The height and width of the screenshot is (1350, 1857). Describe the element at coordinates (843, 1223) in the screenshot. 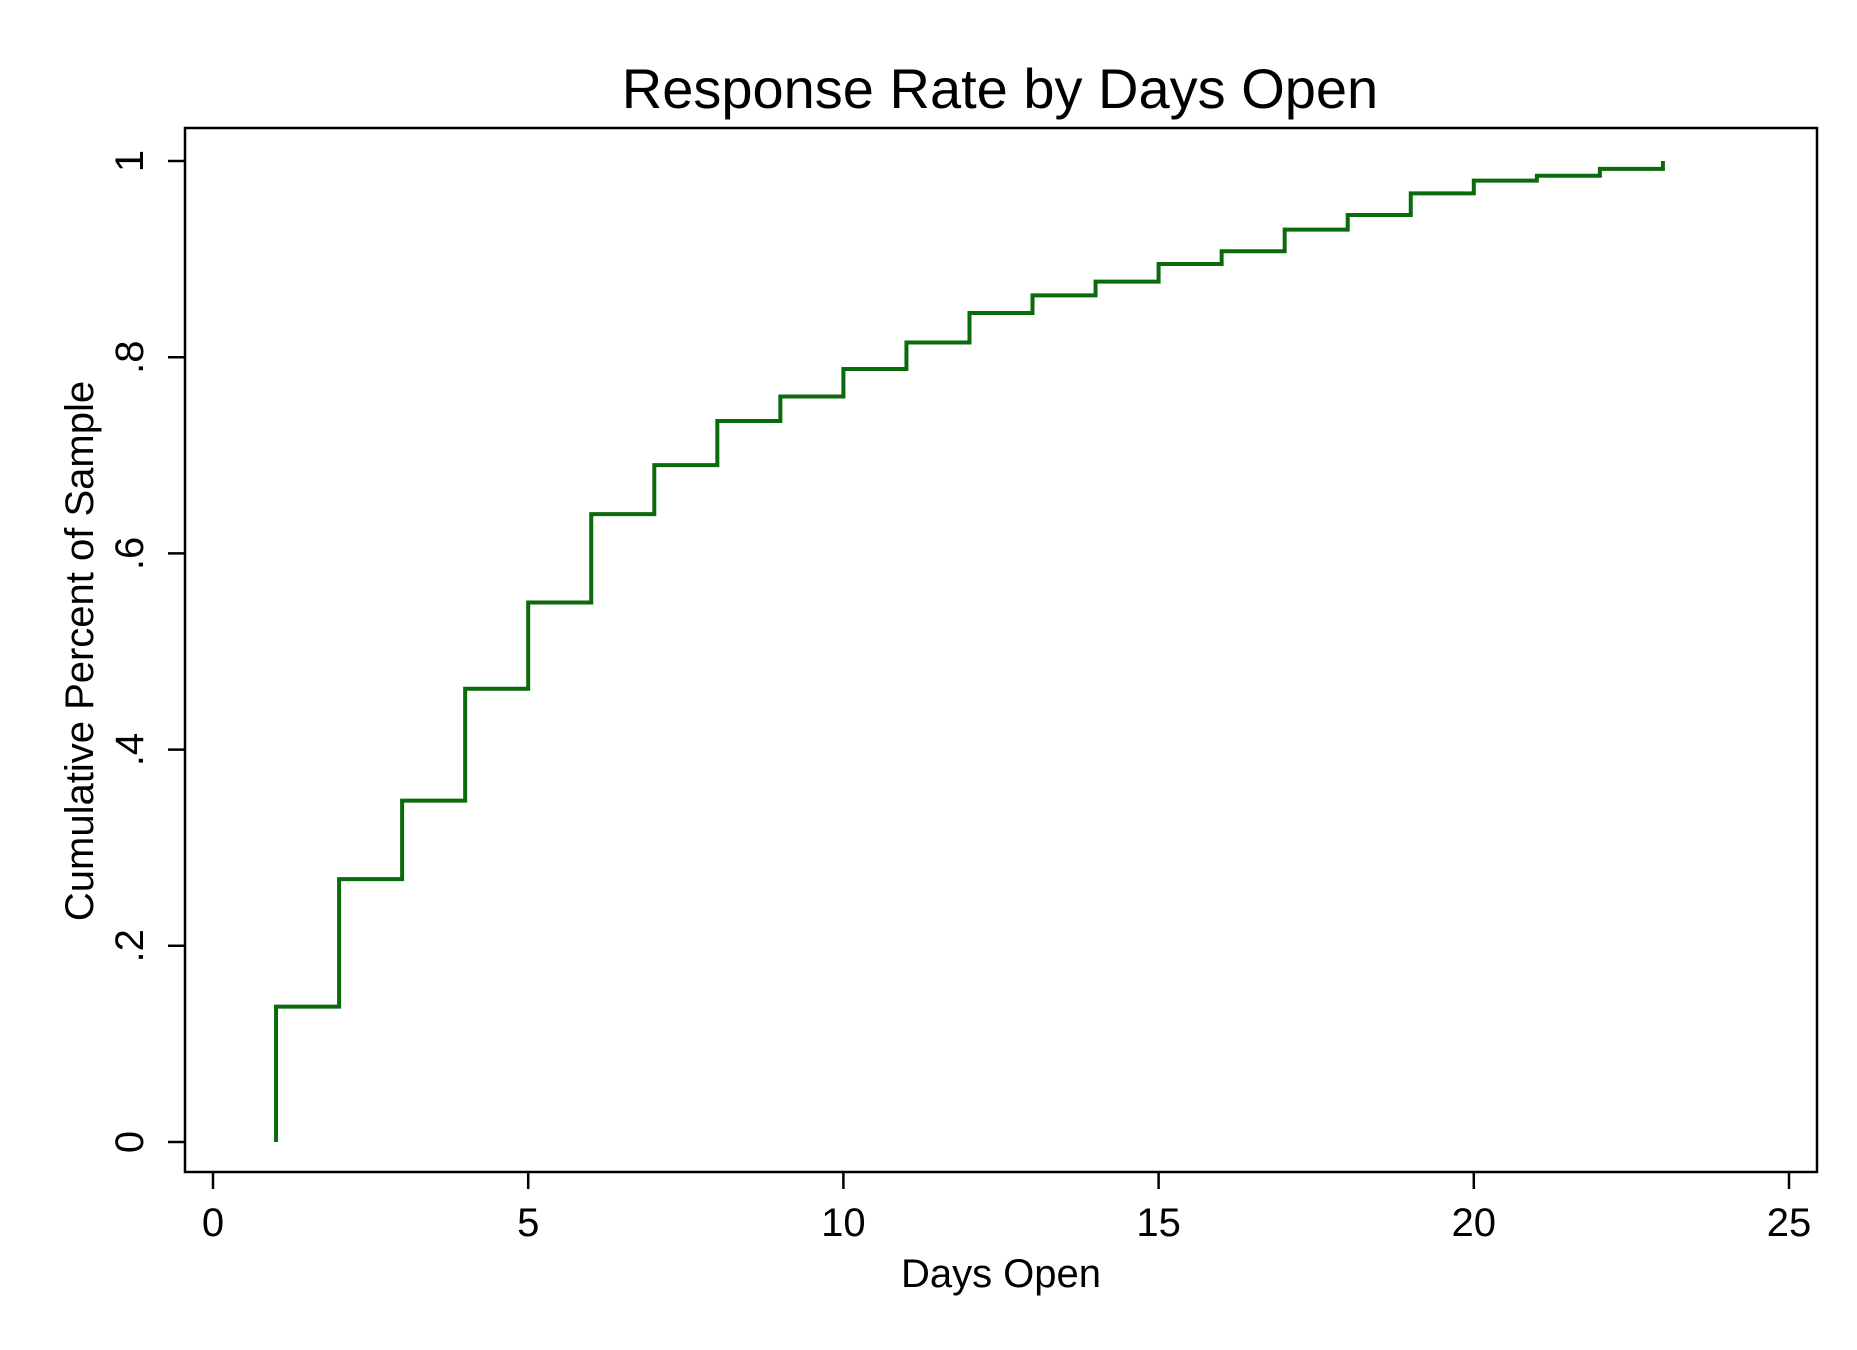

I see `x-tick-label: 10` at that location.